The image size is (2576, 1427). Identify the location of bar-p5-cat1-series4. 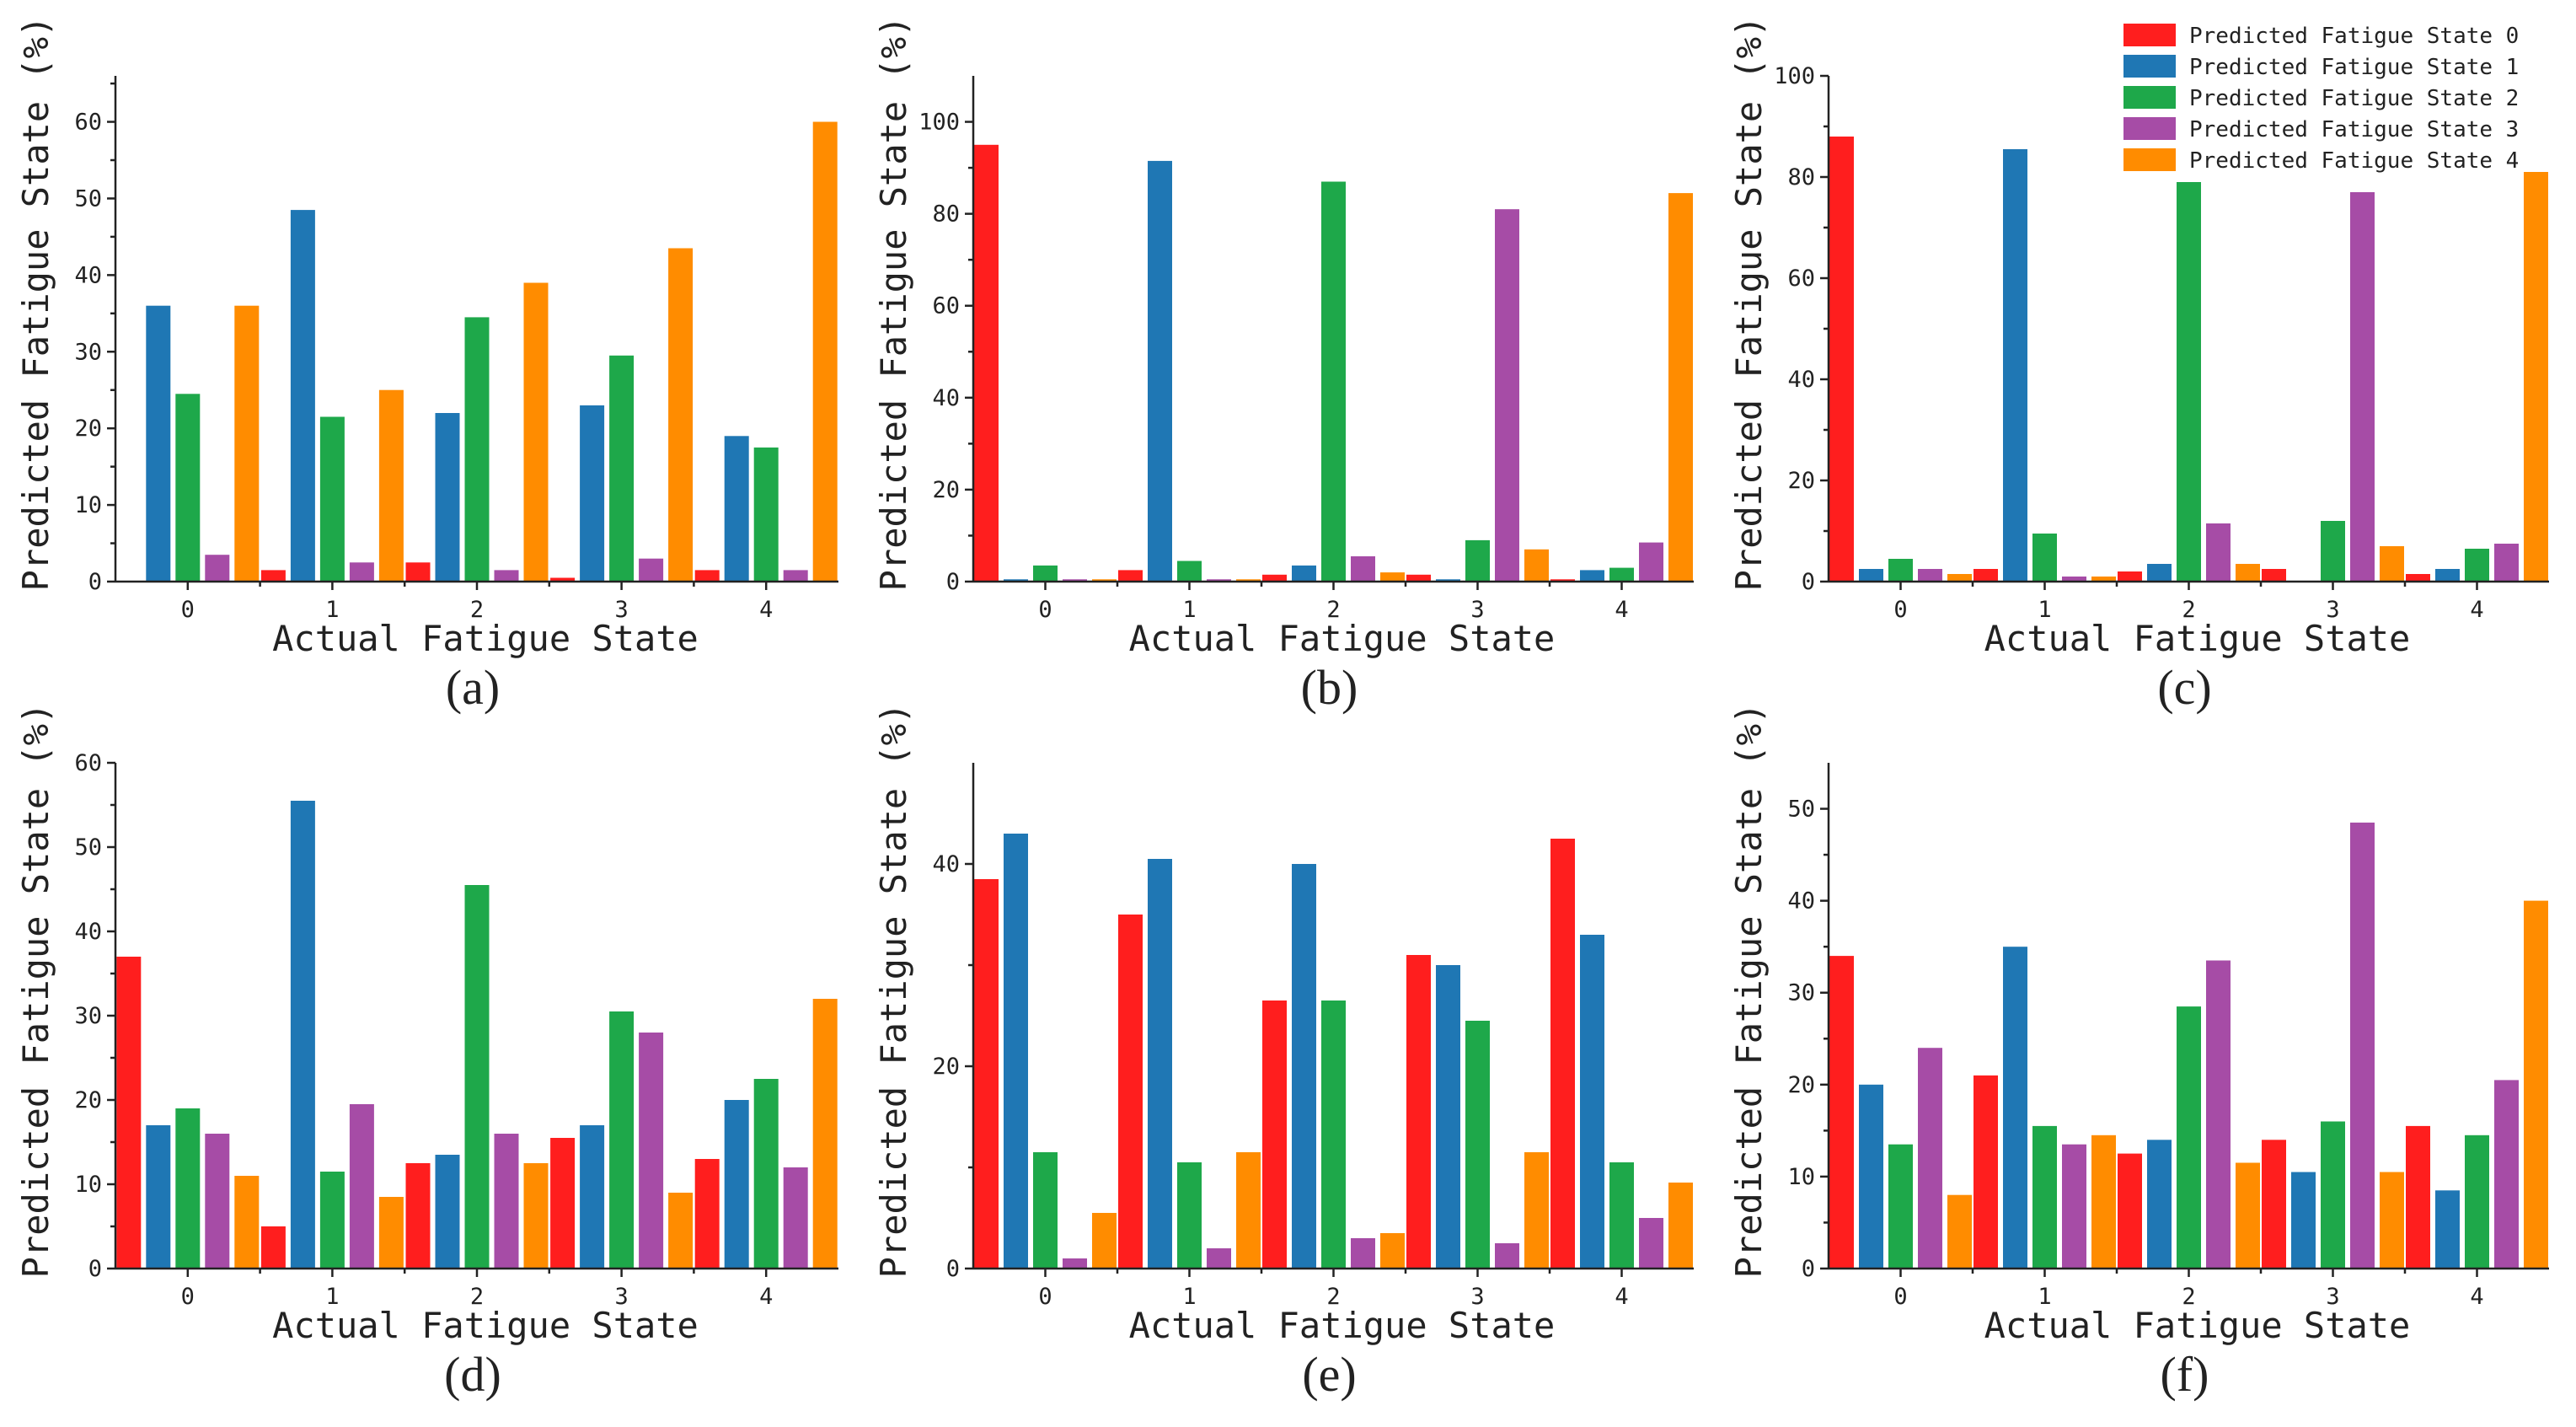
(1248, 1211).